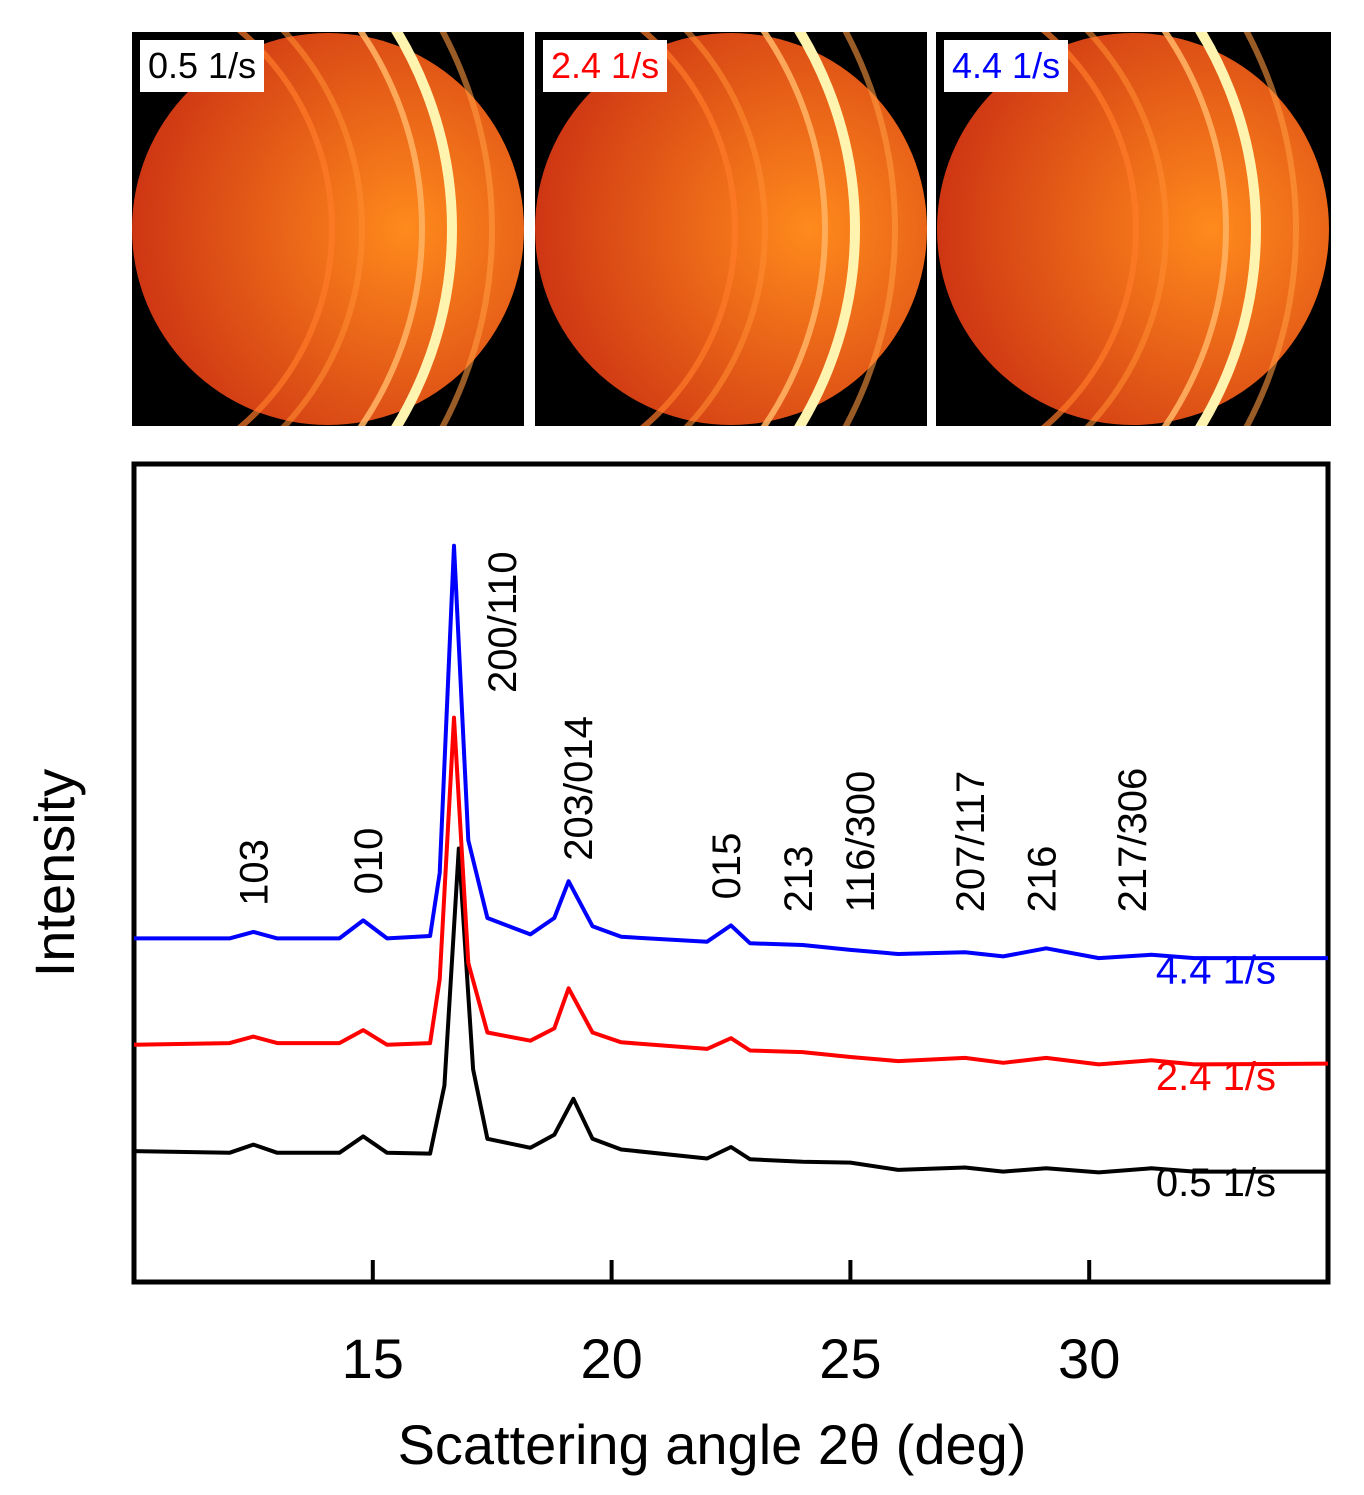 This screenshot has width=1364, height=1495. I want to click on x-tick-label: 25, so click(850, 1358).